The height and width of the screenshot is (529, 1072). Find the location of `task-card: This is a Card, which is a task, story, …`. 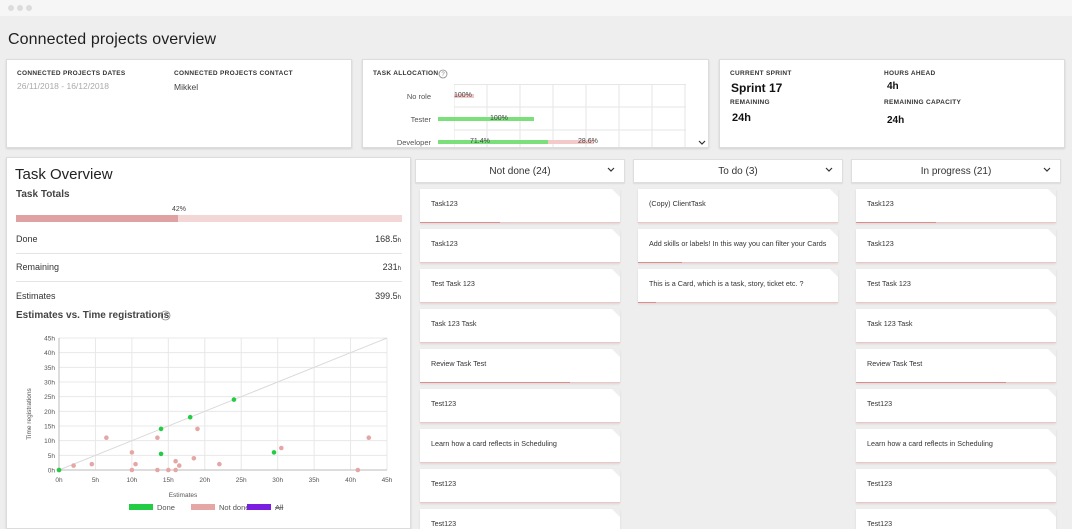

task-card: This is a Card, which is a task, story, … is located at coordinates (738, 286).